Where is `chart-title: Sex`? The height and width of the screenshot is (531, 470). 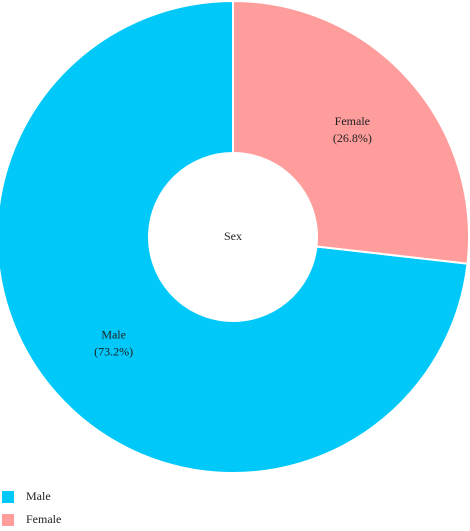 chart-title: Sex is located at coordinates (233, 236).